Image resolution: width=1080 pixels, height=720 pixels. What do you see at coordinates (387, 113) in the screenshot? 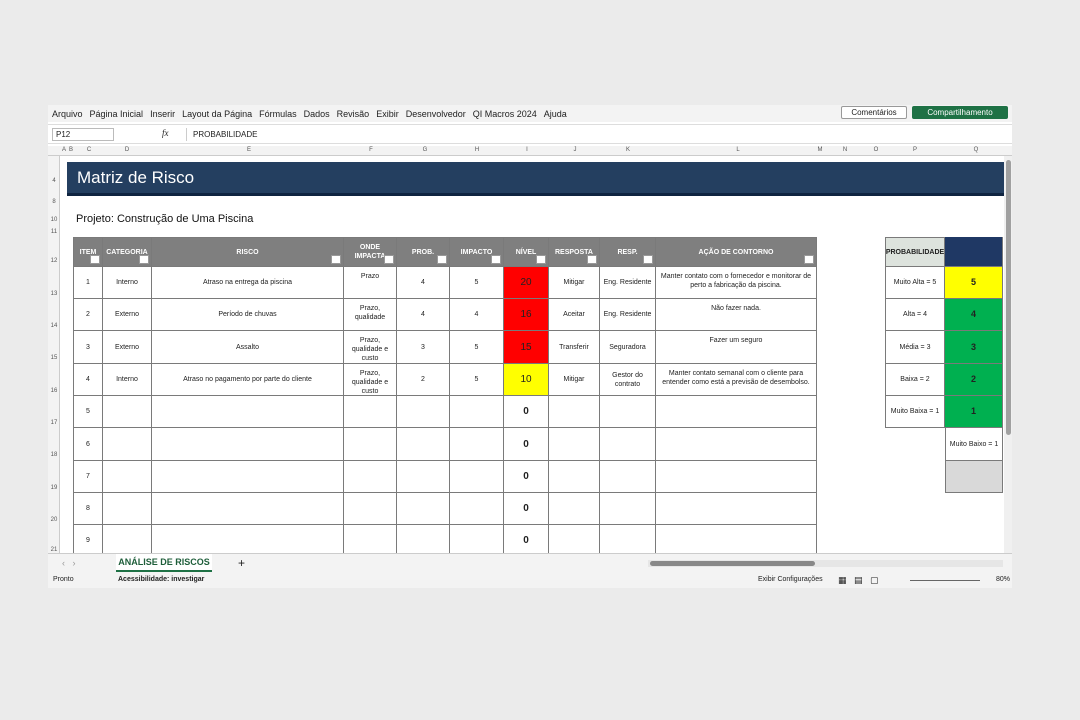
I see `menu-item: Exibir` at bounding box center [387, 113].